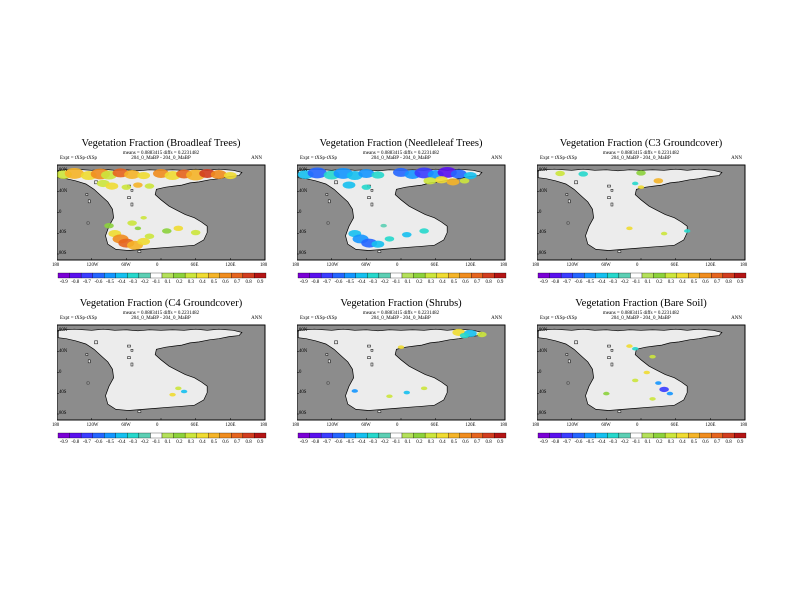  Describe the element at coordinates (477, 282) in the screenshot. I see `colorbar-label: 0.7` at that location.